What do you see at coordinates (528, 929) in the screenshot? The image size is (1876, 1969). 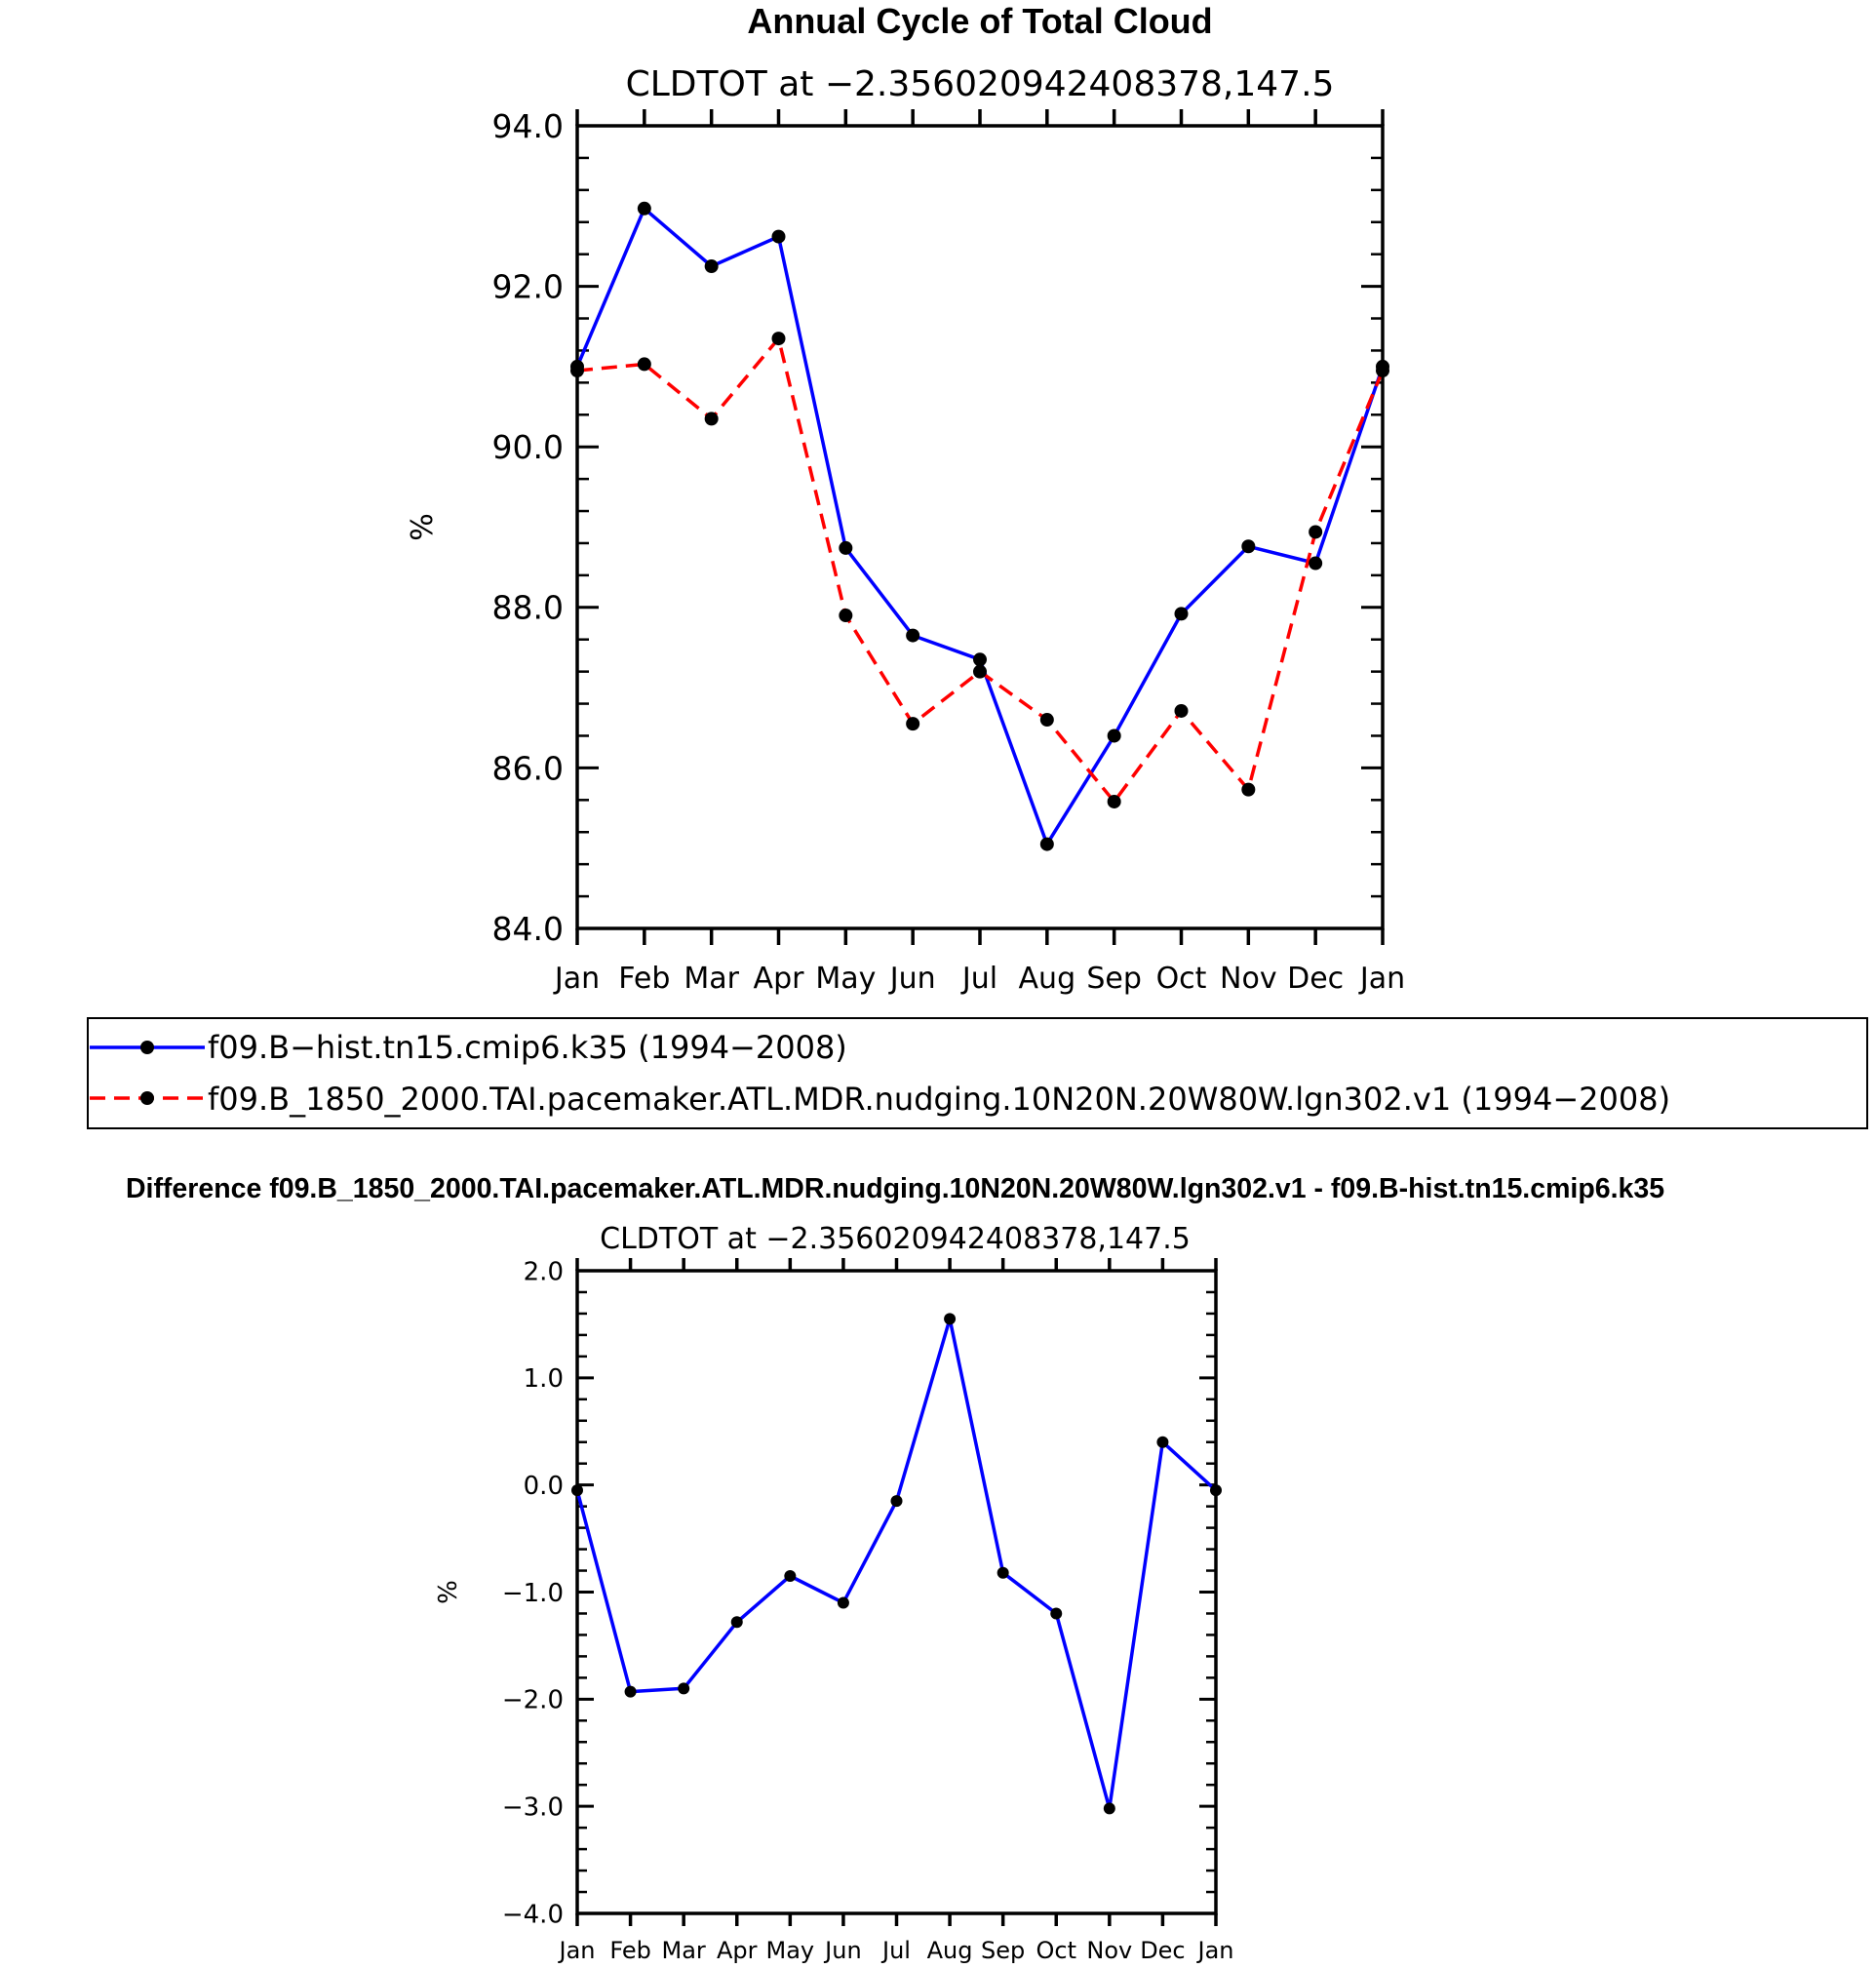 I see `top-ytick-label: 84.0` at bounding box center [528, 929].